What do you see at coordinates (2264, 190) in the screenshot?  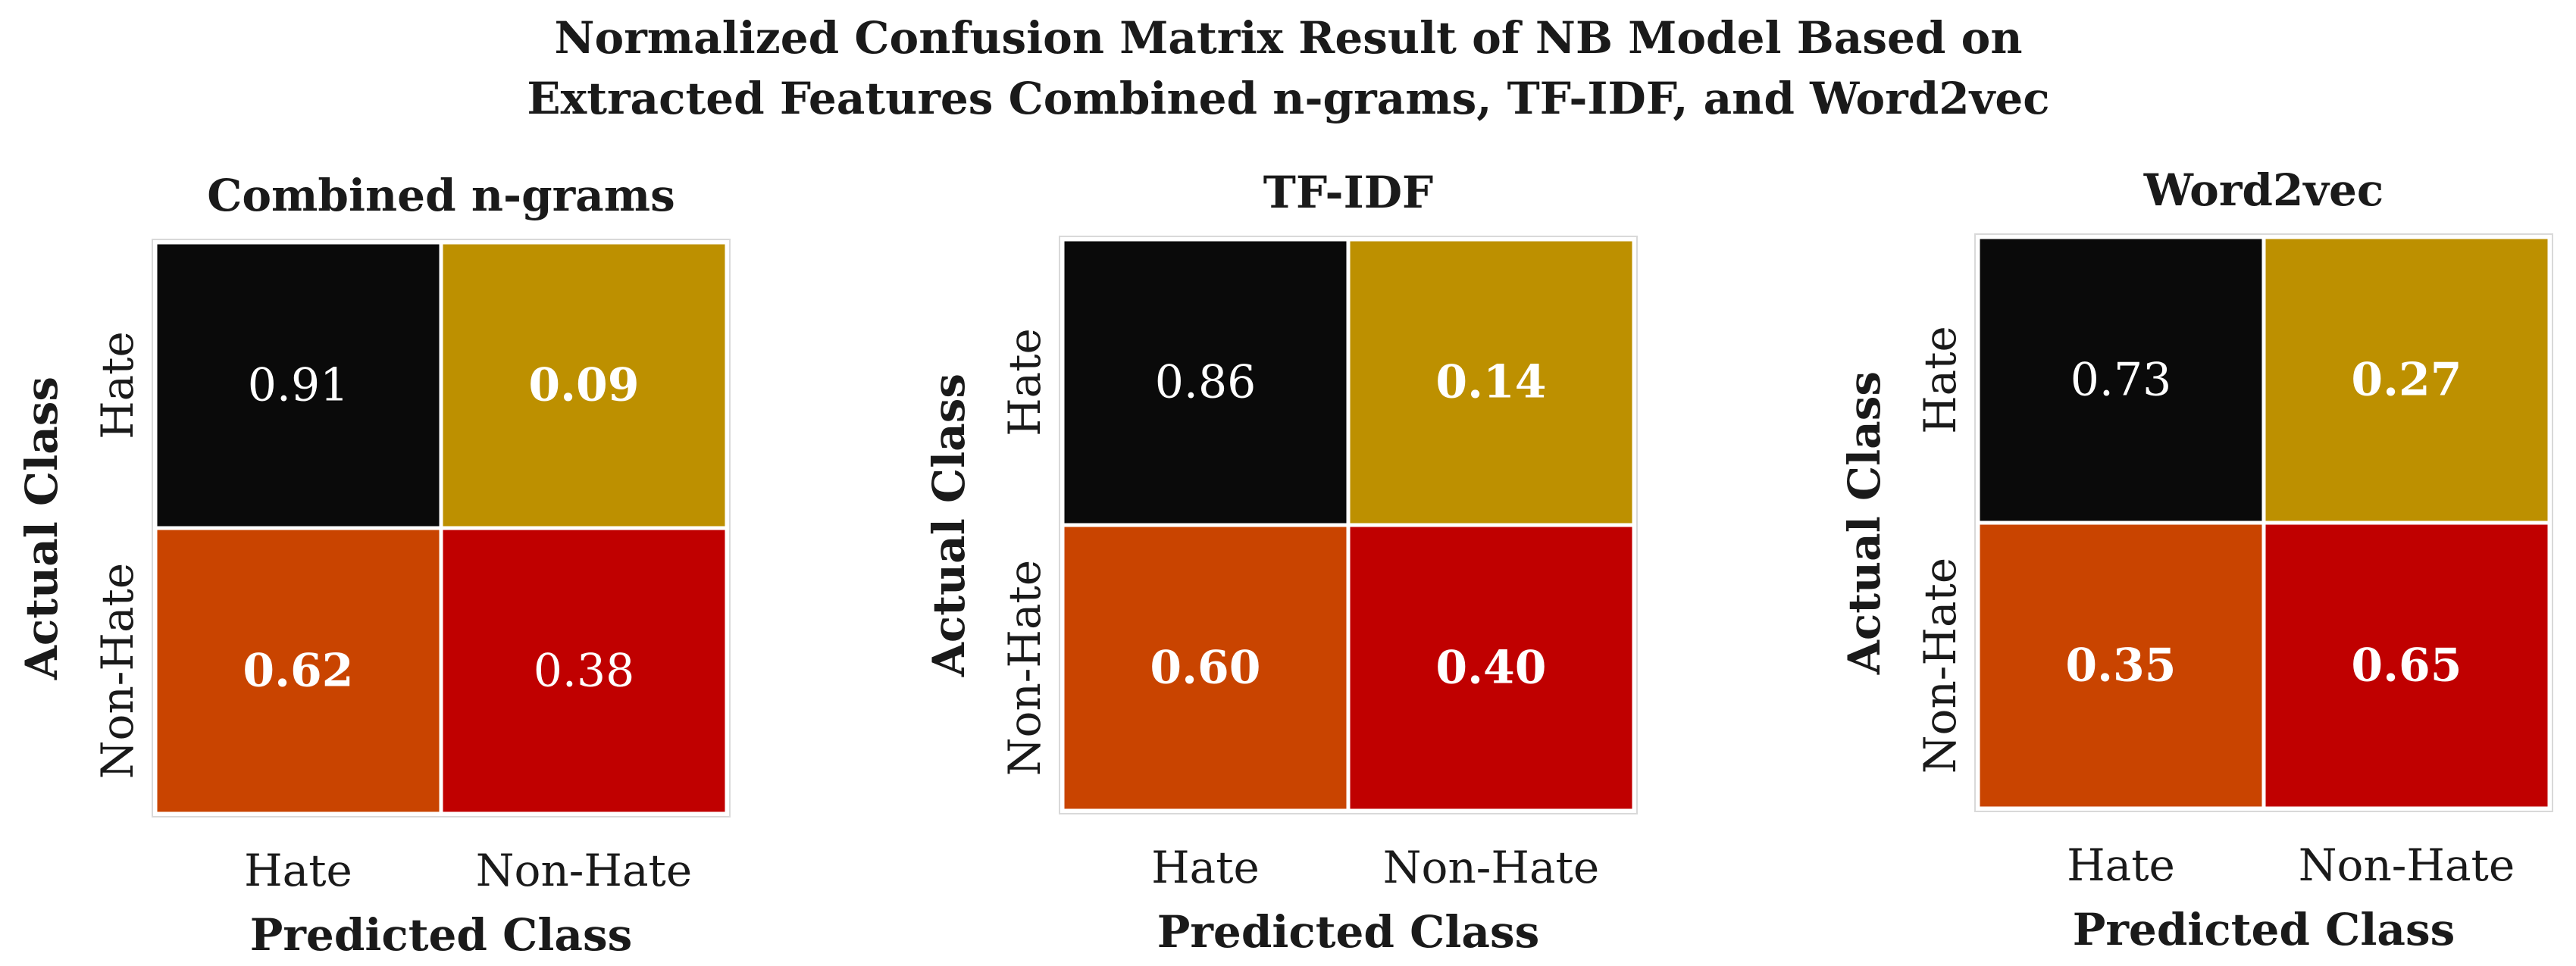 I see `panel-title: Word2vec` at bounding box center [2264, 190].